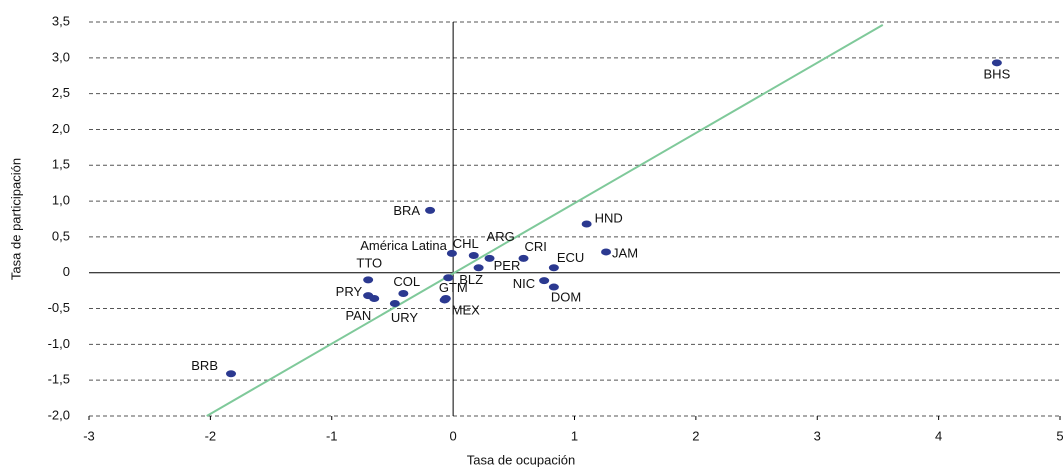 The image size is (1063, 469). Describe the element at coordinates (695, 435) in the screenshot. I see `x-tick-label: 2` at that location.